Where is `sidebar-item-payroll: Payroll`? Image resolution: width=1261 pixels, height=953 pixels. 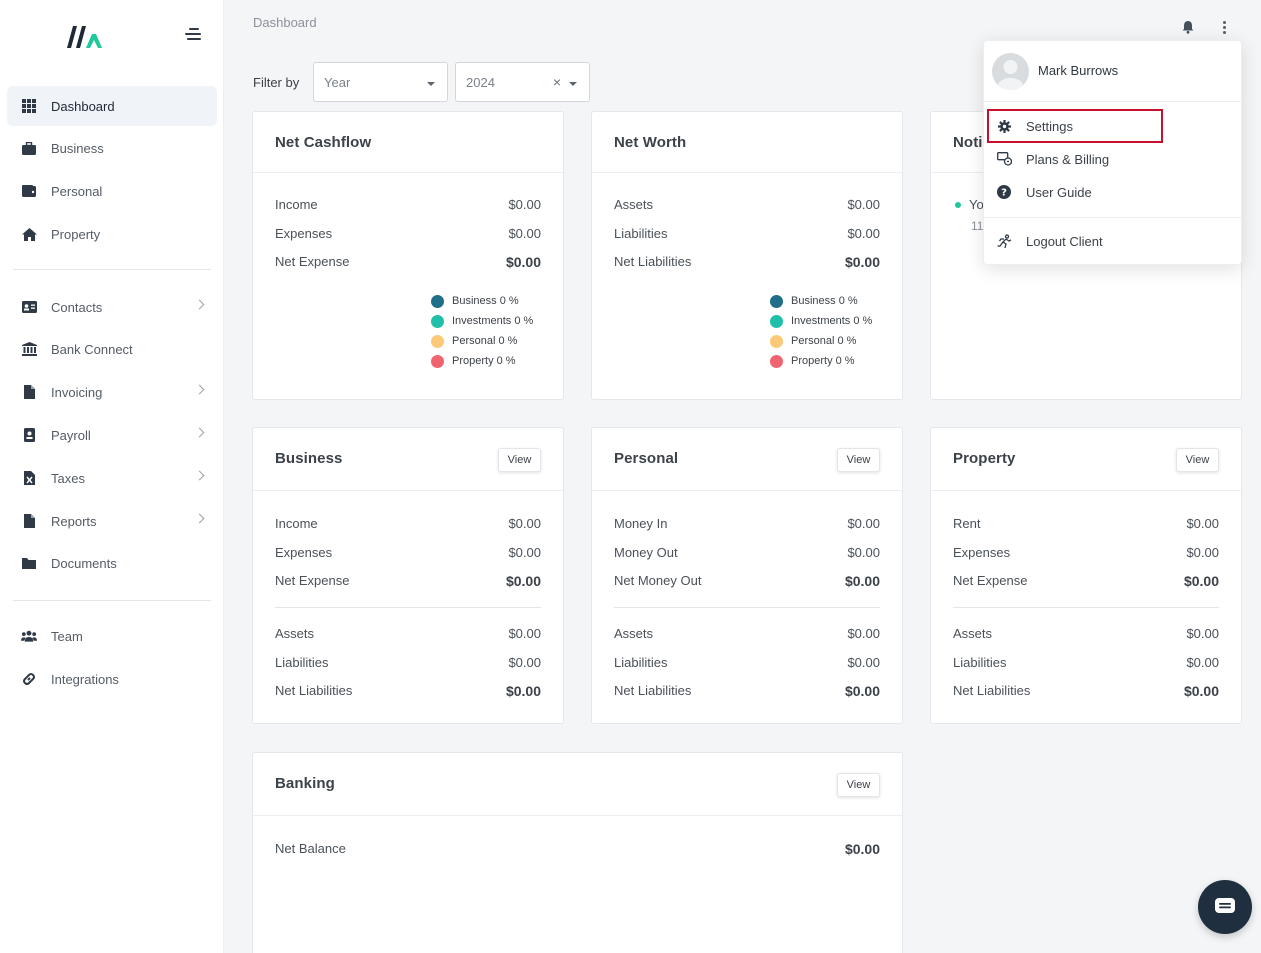
sidebar-item-payroll: Payroll is located at coordinates (112, 435).